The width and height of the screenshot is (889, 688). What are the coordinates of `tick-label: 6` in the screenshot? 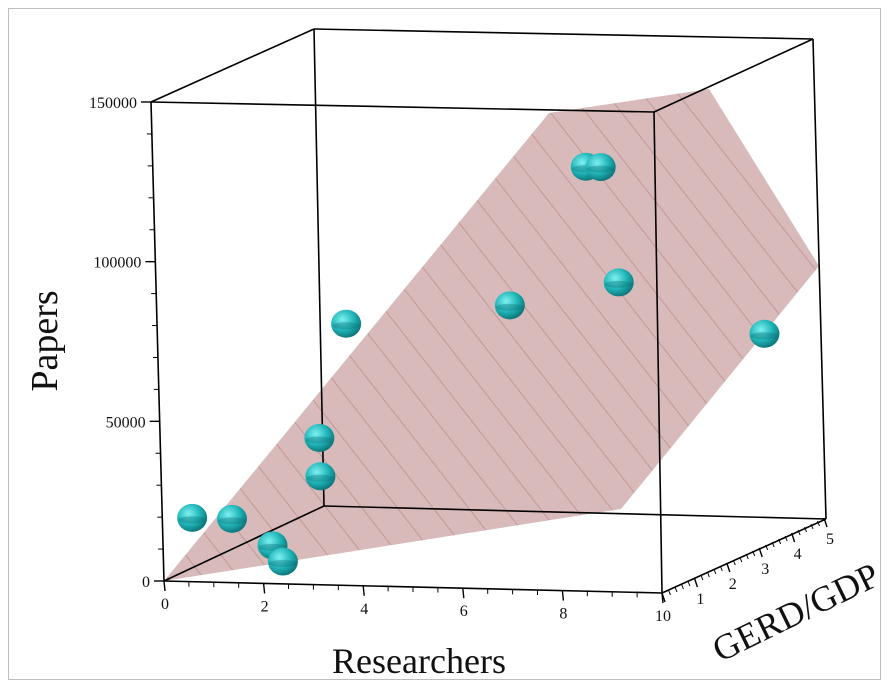 It's located at (464, 611).